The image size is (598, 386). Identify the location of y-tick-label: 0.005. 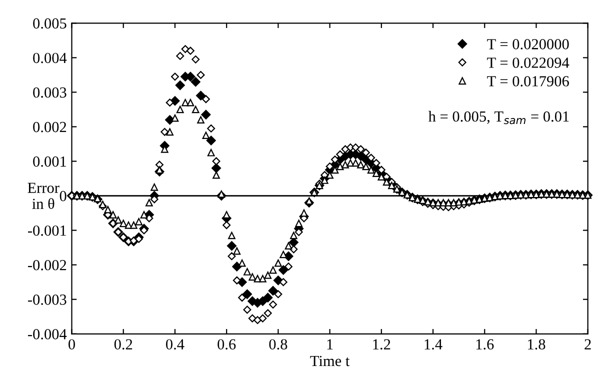
(49, 23).